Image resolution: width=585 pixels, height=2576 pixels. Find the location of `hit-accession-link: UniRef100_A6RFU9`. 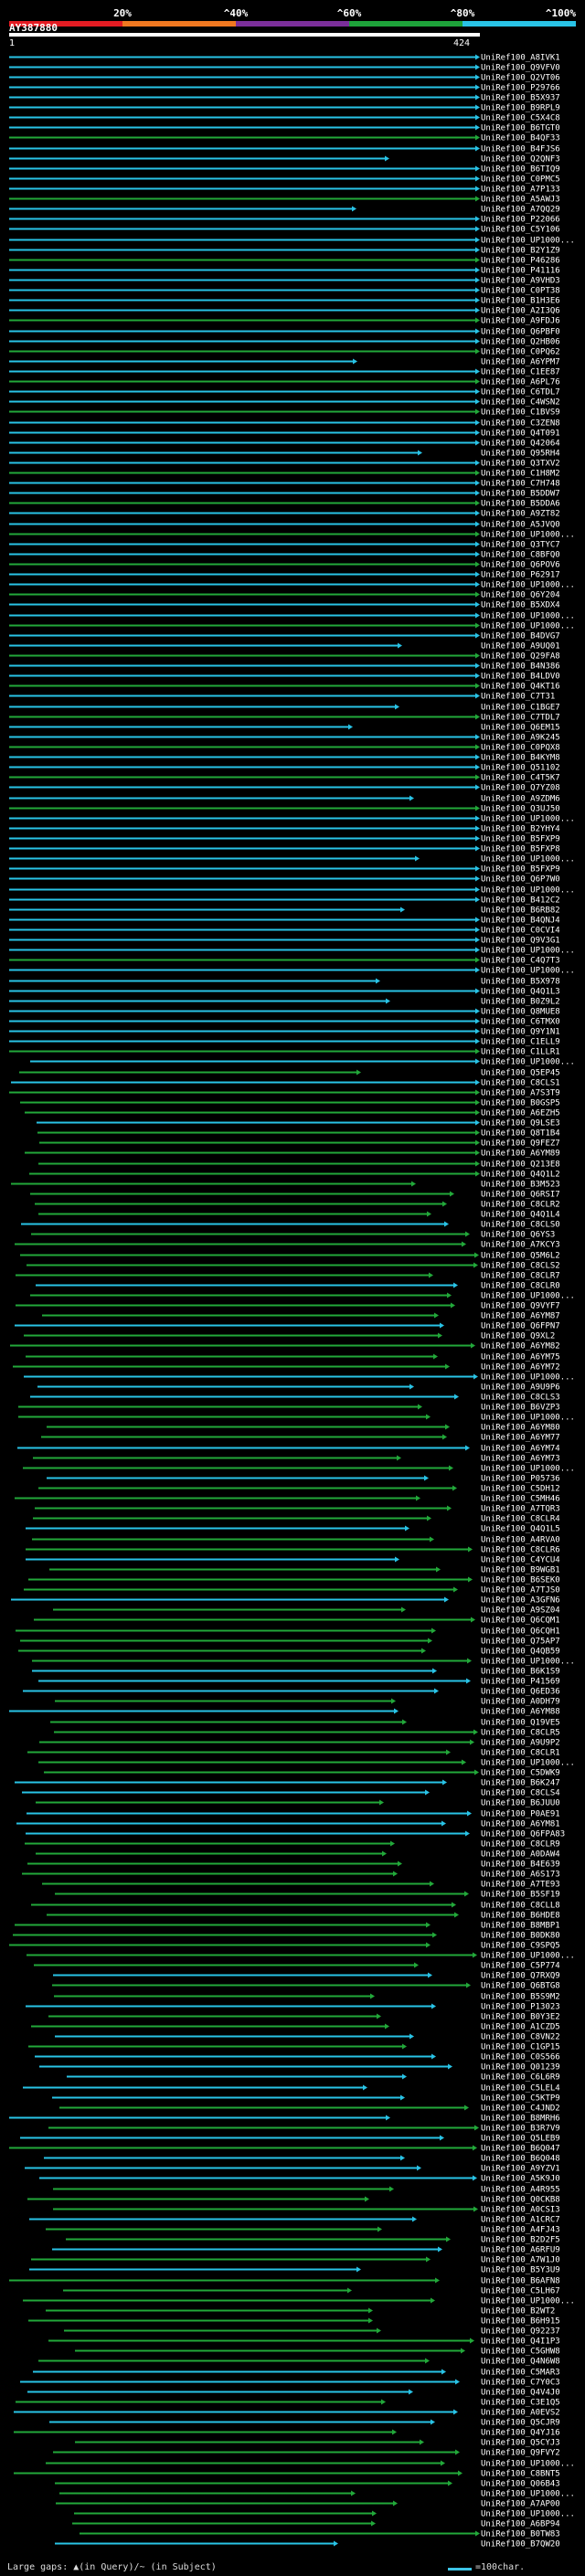

hit-accession-link: UniRef100_A6RFU9 is located at coordinates (520, 2250).